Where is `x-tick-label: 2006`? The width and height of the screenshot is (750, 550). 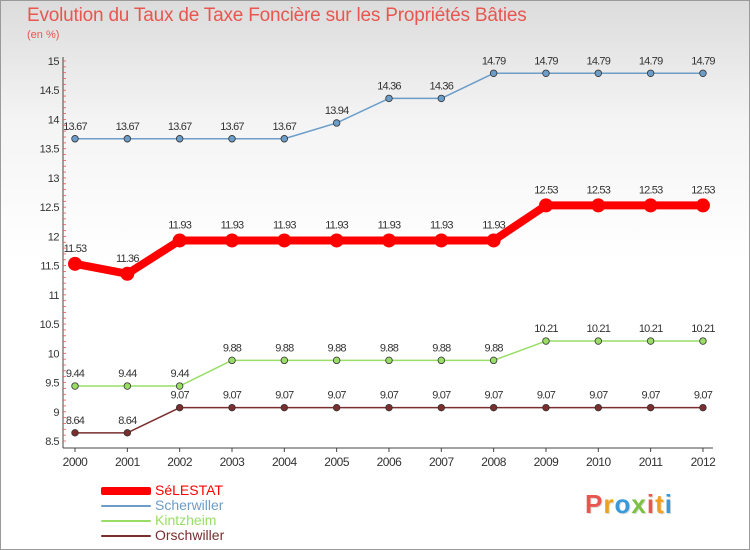
x-tick-label: 2006 is located at coordinates (390, 462).